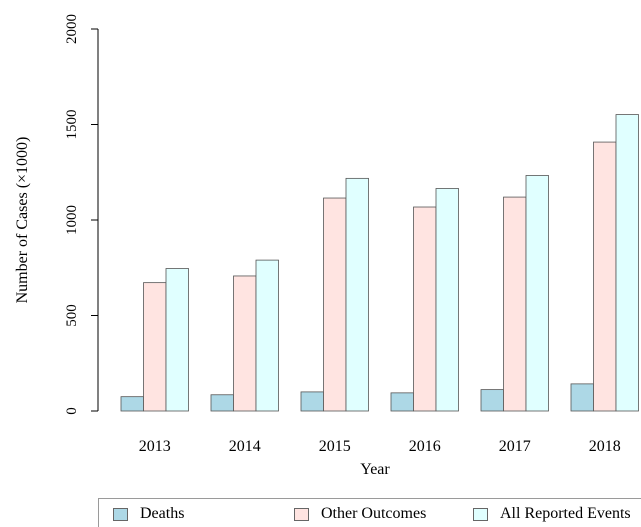 This screenshot has width=641, height=527. I want to click on legend-swatch-other-outcomes, so click(301, 514).